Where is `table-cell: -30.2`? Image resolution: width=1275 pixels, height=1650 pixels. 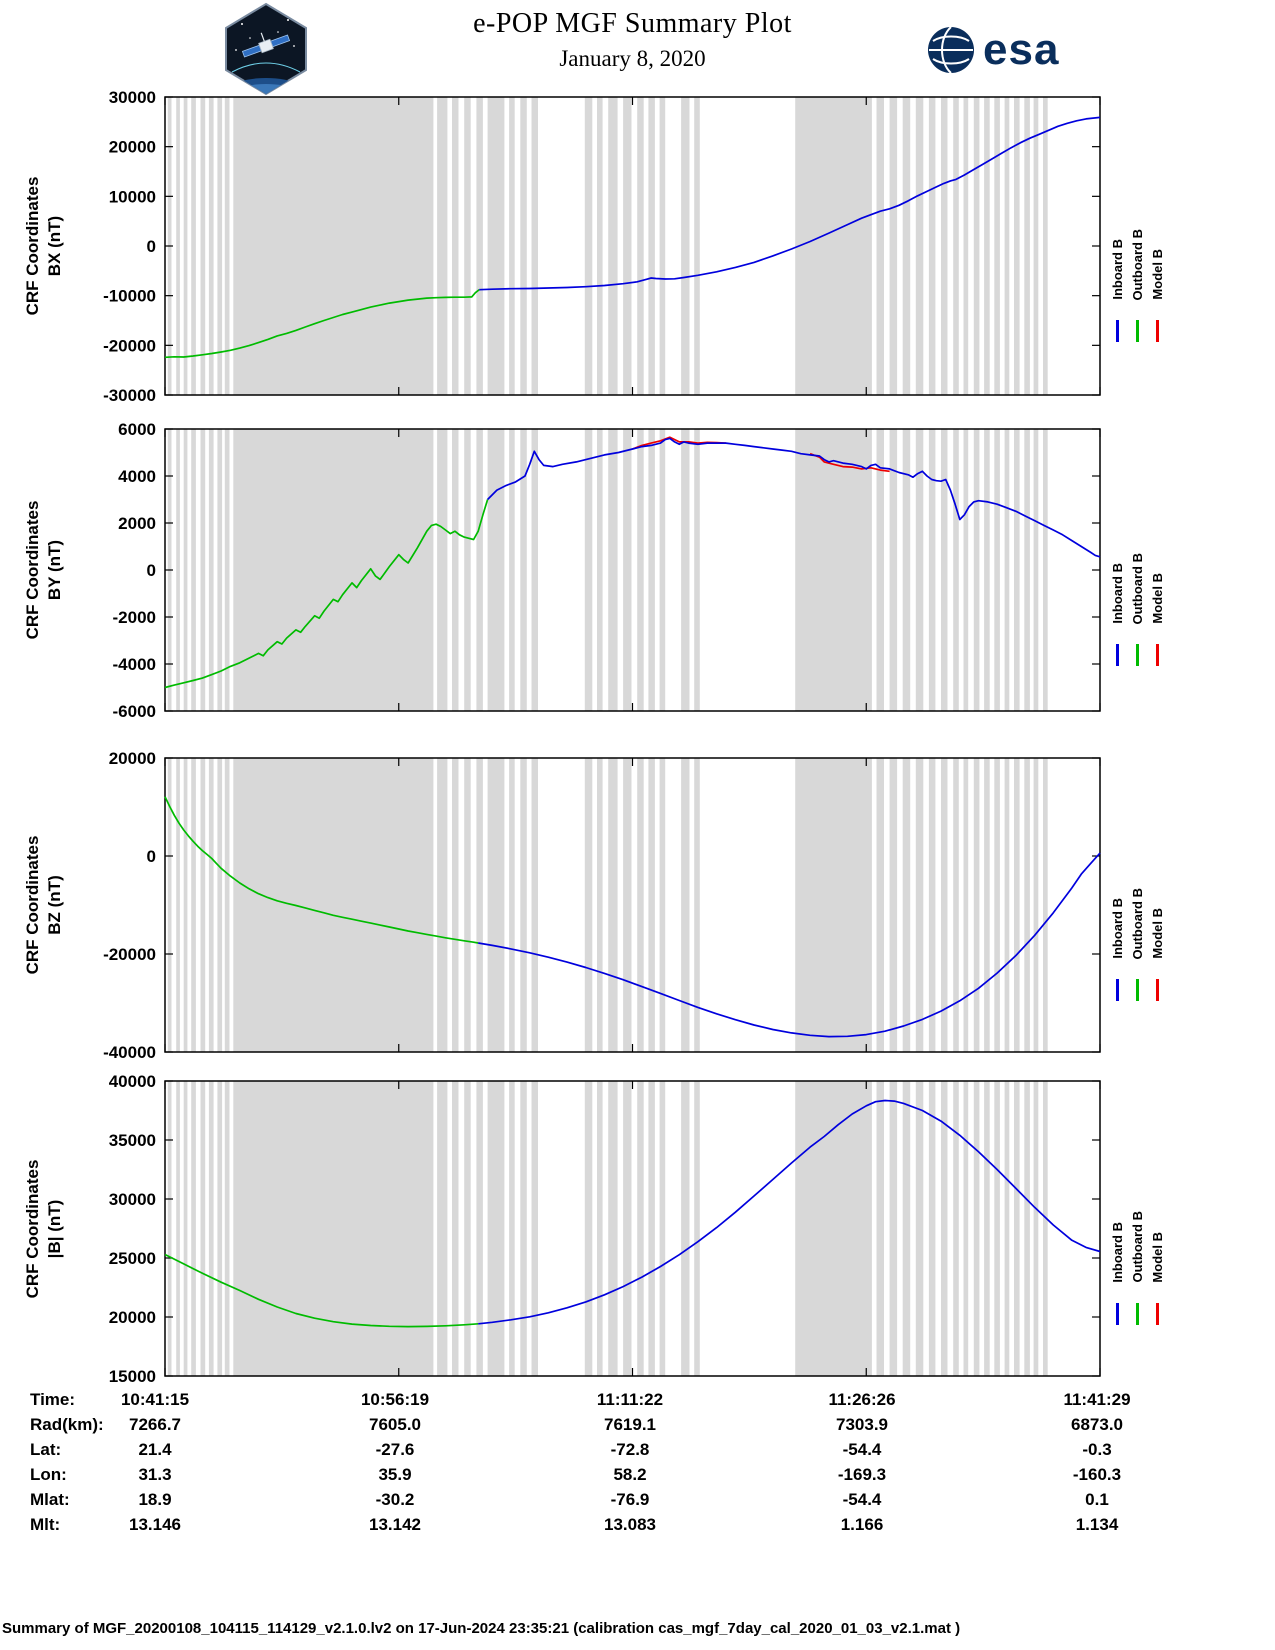
table-cell: -30.2 is located at coordinates (395, 1499).